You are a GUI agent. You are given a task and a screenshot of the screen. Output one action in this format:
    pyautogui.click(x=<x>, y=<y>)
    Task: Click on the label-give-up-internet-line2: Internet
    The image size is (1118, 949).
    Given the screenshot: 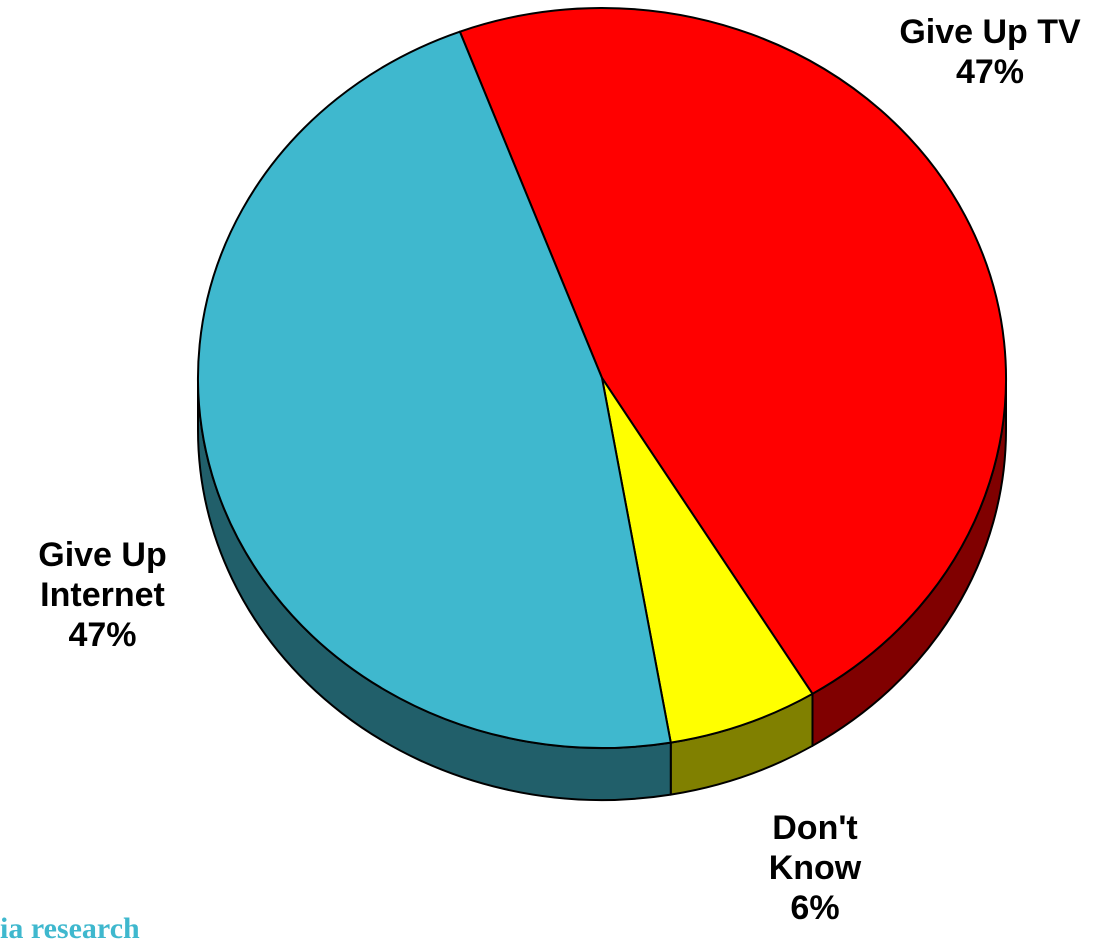 What is the action you would take?
    pyautogui.click(x=102, y=595)
    